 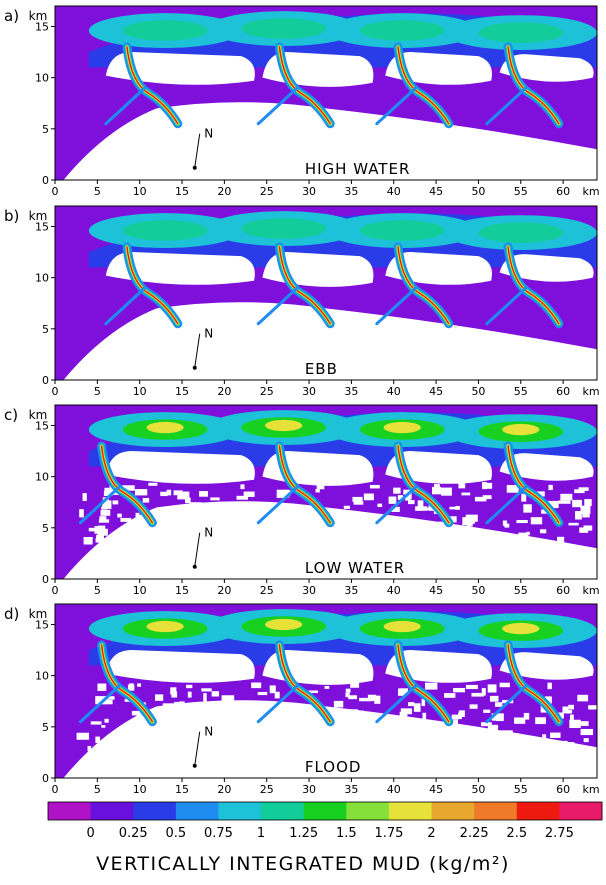 I want to click on tidal-channel, so click(x=304, y=683).